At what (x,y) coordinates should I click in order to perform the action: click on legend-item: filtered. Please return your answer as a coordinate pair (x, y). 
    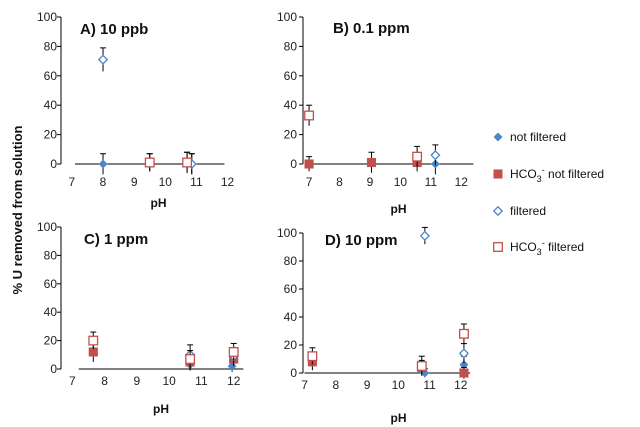
    Looking at the image, I should click on (519, 211).